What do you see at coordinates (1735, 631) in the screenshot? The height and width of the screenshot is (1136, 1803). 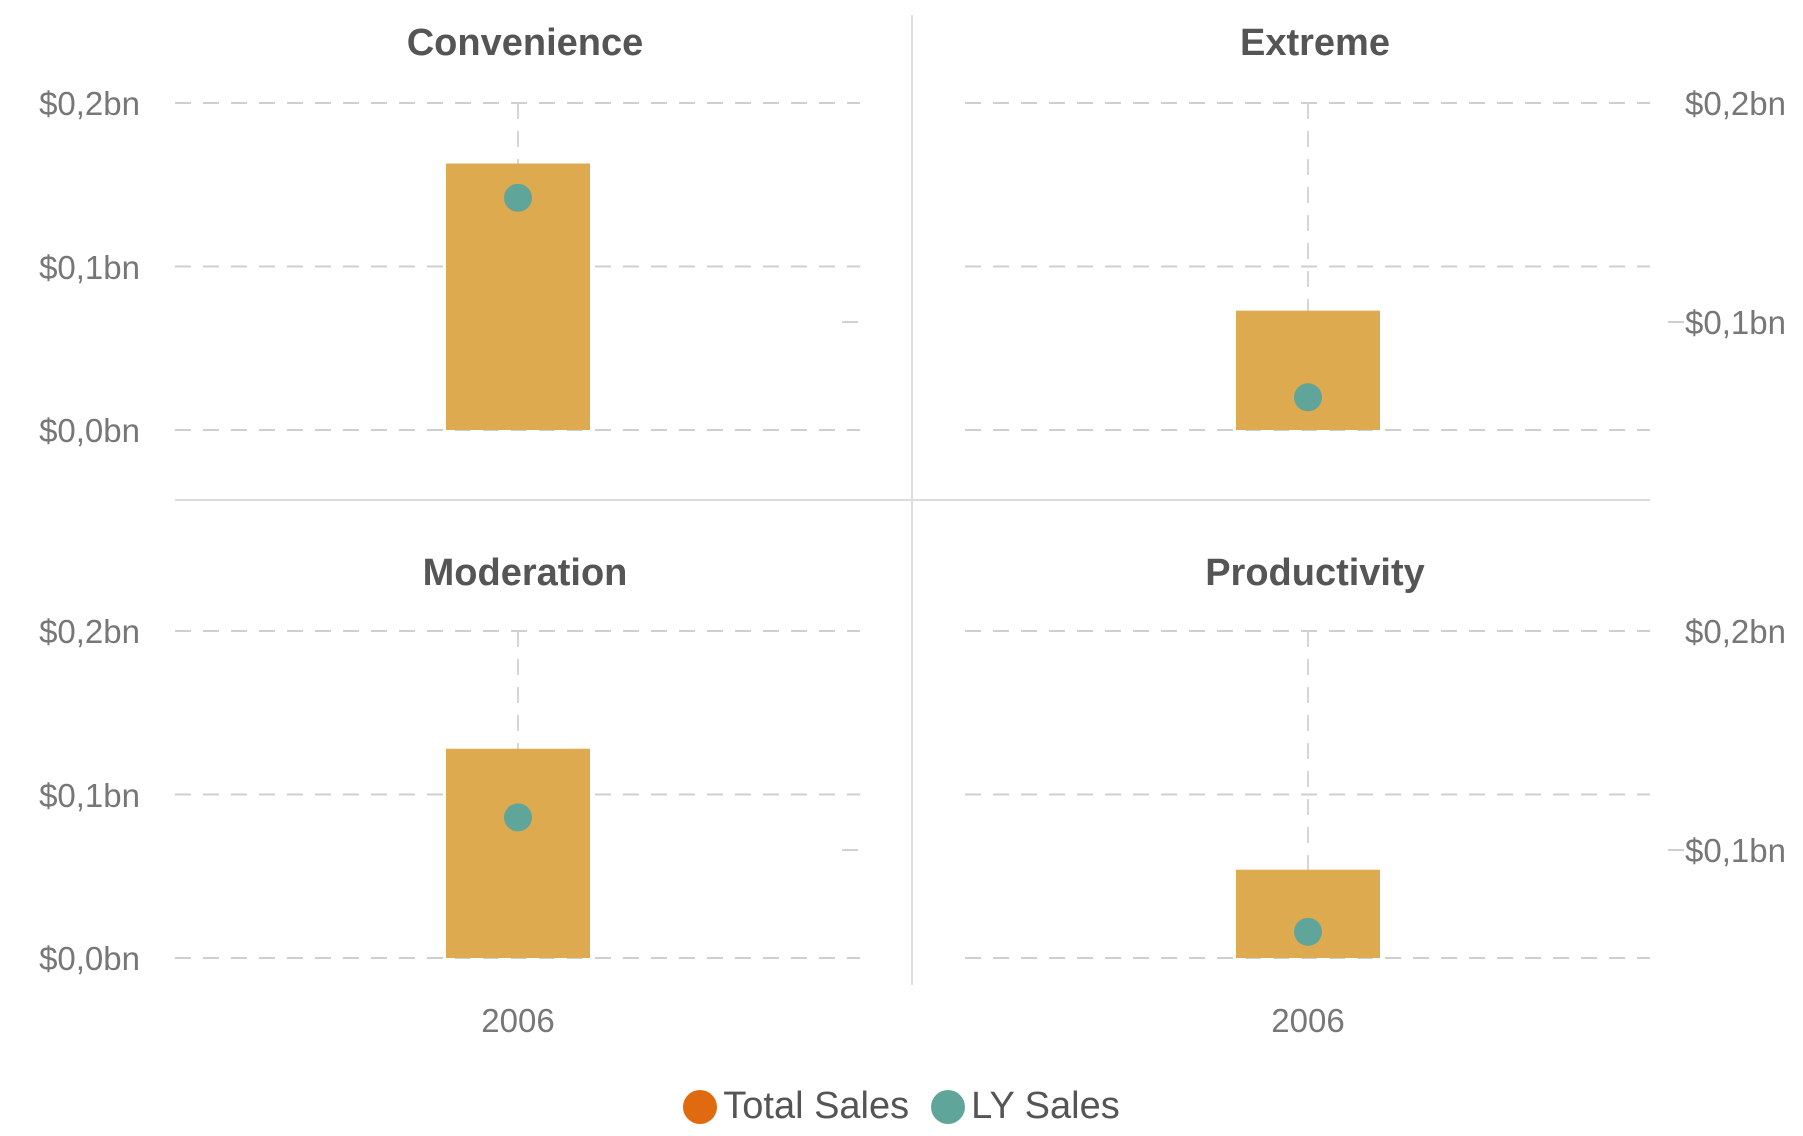 I see `tick-label-productivity-0: $0,2bn` at bounding box center [1735, 631].